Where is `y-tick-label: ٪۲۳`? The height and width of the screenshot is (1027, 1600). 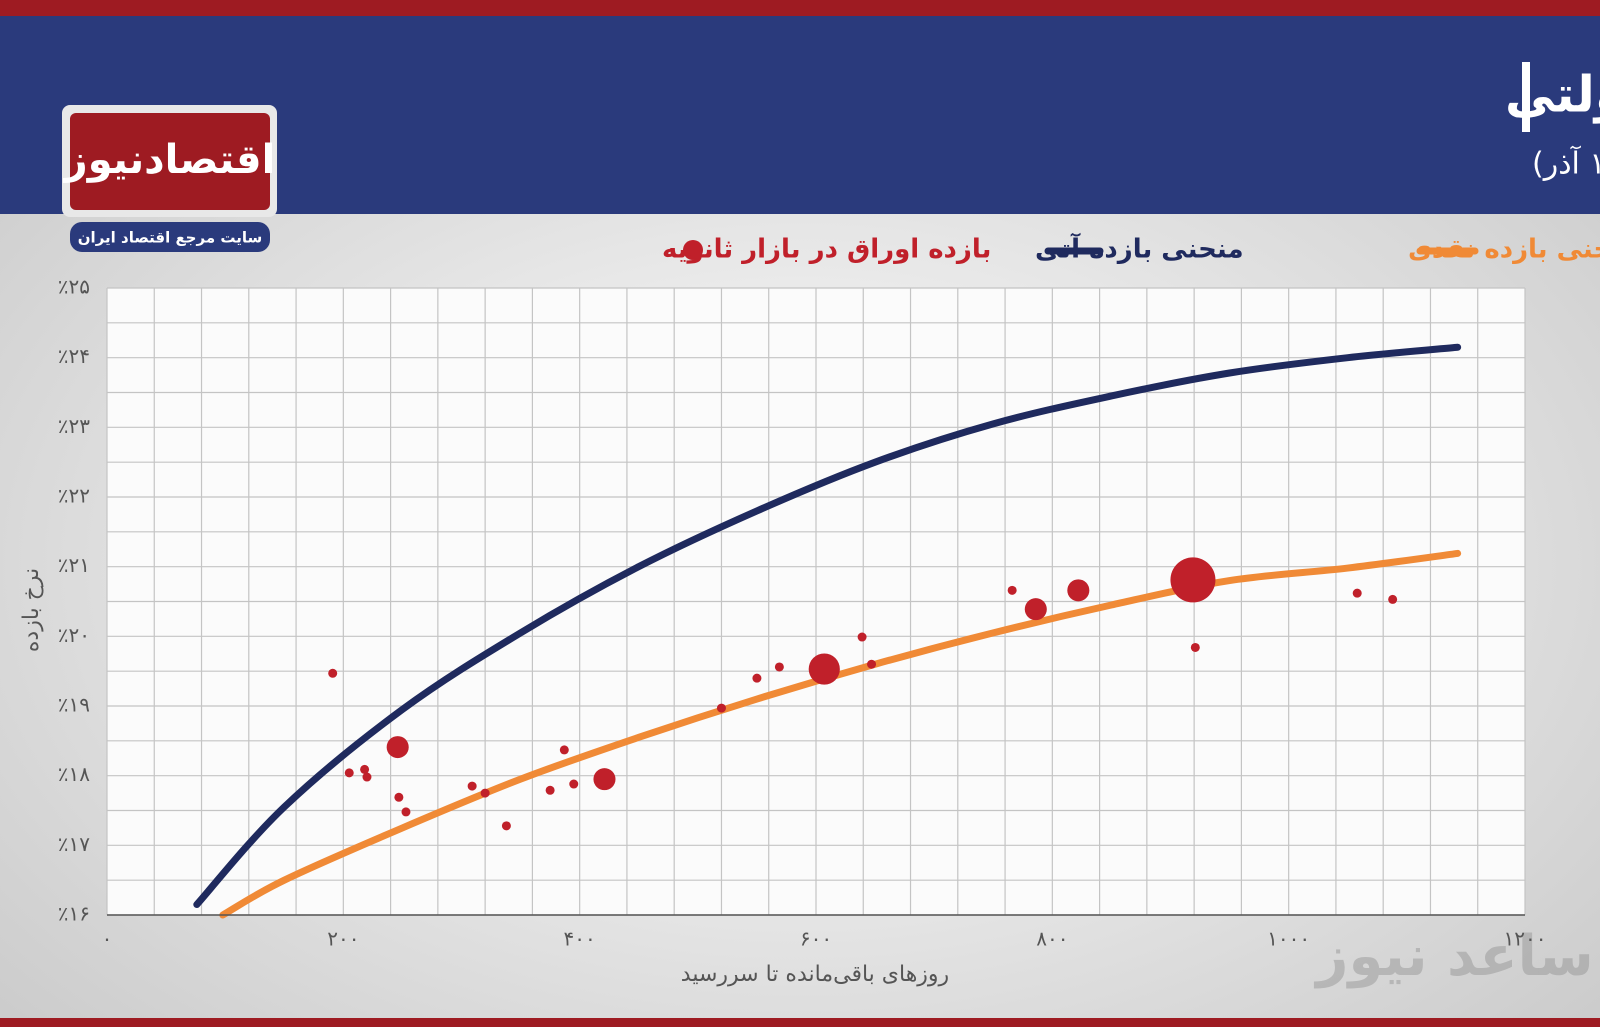
y-tick-label: ٪۲۳ is located at coordinates (74, 426).